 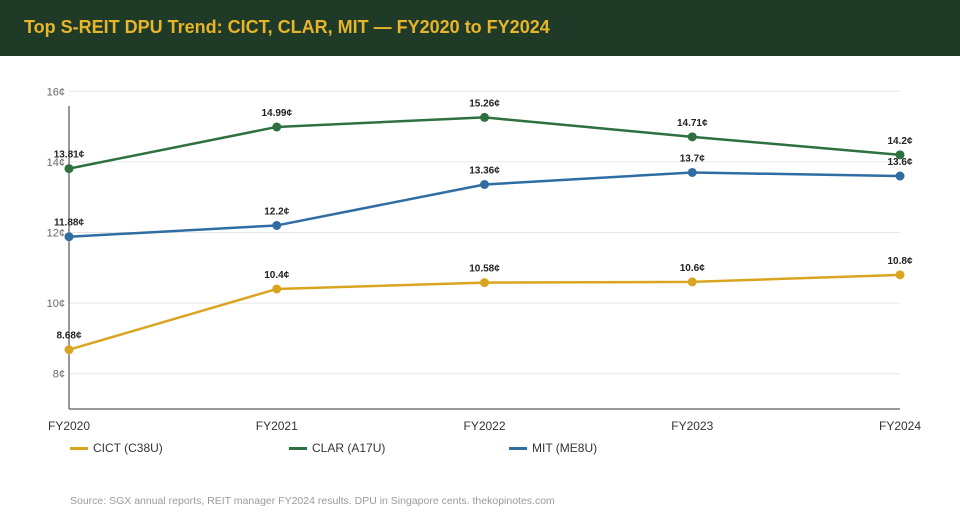 What do you see at coordinates (128, 448) in the screenshot?
I see `legend-label-cict: CICT (C38U)` at bounding box center [128, 448].